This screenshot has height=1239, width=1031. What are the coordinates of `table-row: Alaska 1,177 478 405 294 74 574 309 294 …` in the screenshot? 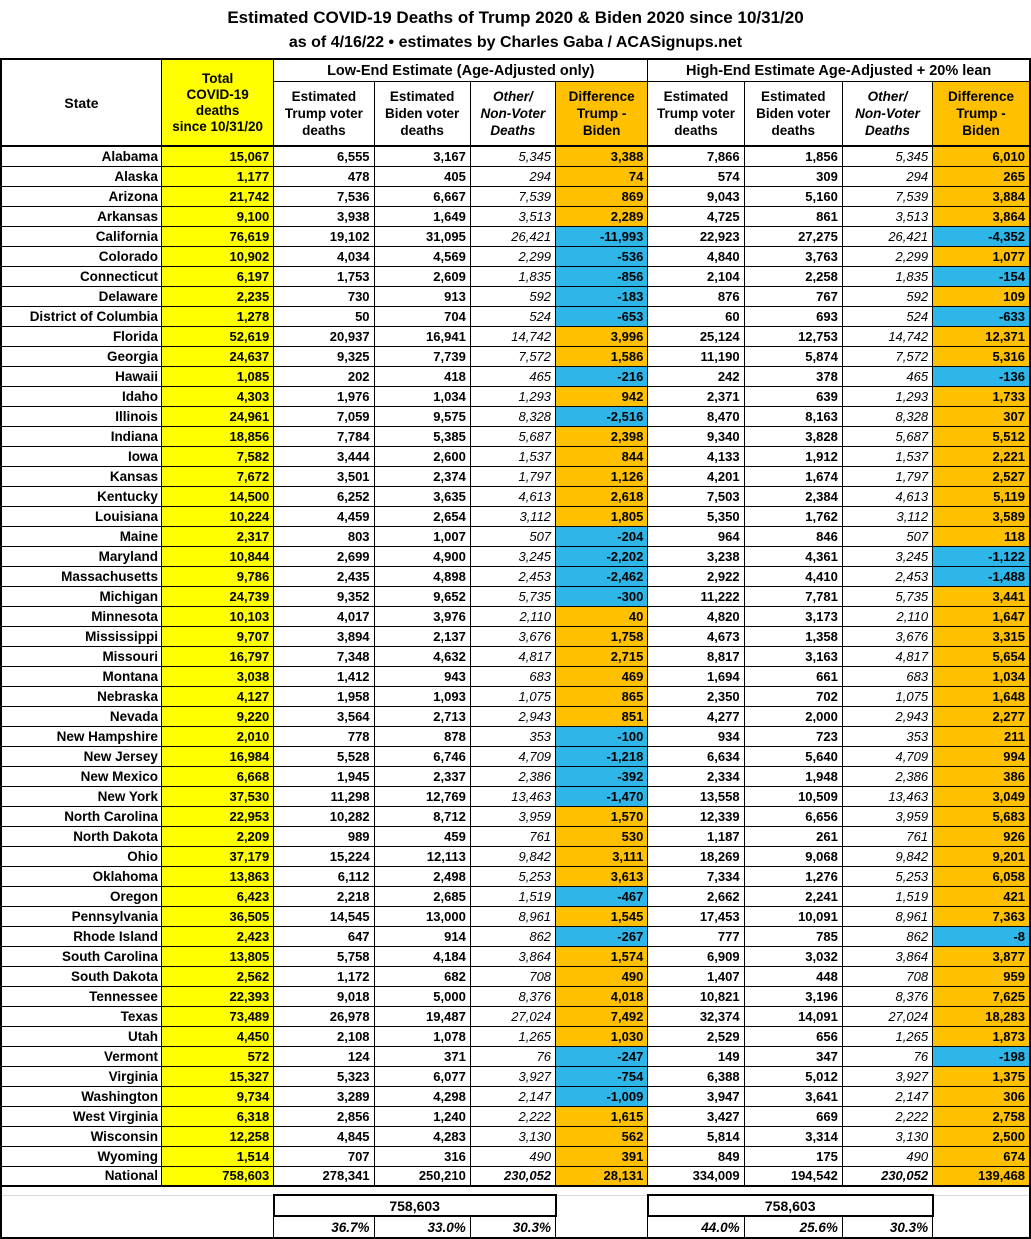 It's located at (515, 176).